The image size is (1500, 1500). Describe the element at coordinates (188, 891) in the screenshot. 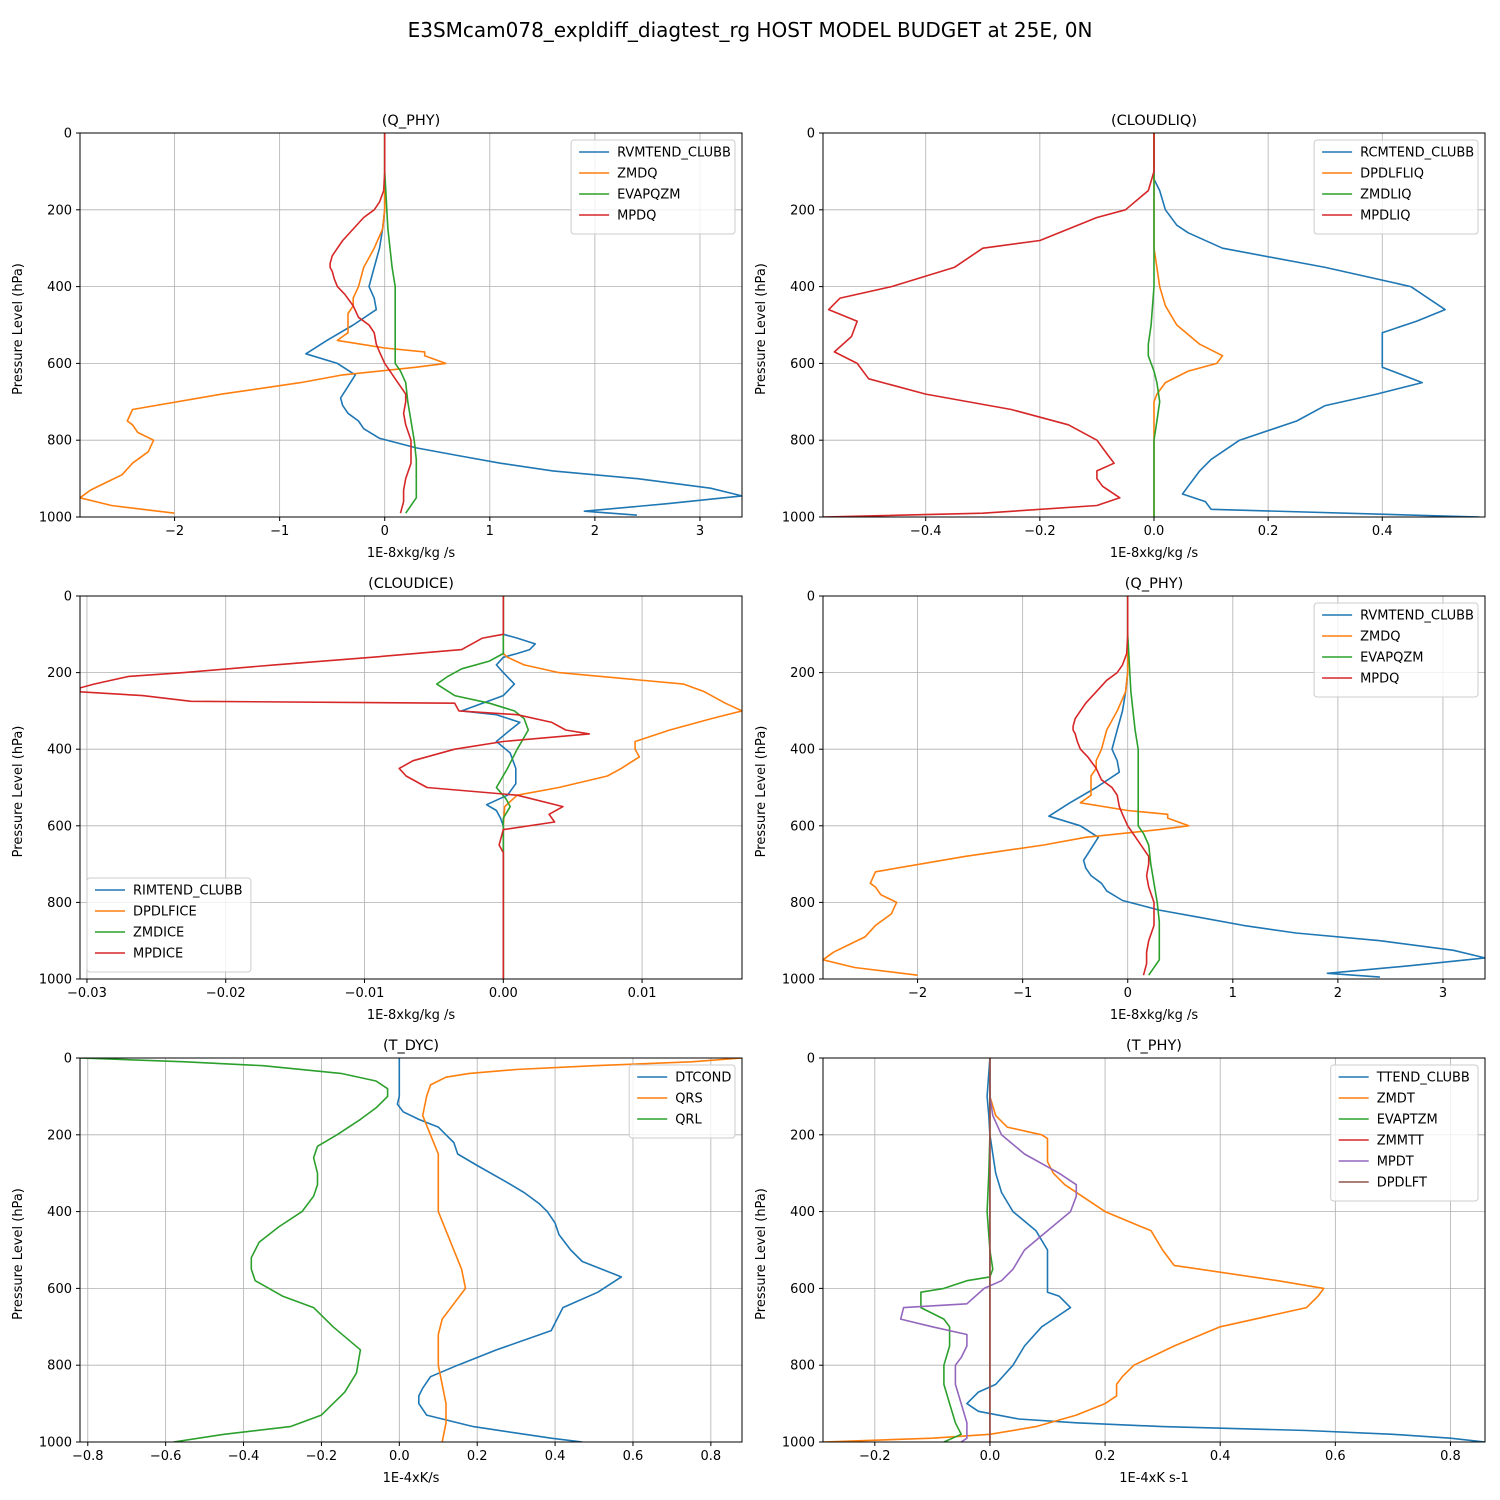

I see `legend-label: RIMTEND_CLUBB` at that location.